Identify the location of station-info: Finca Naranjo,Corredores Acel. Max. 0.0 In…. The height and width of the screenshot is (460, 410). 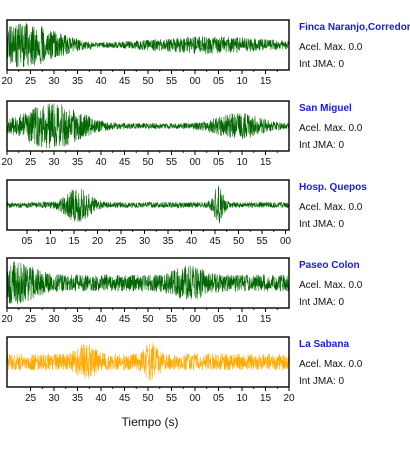
(354, 46).